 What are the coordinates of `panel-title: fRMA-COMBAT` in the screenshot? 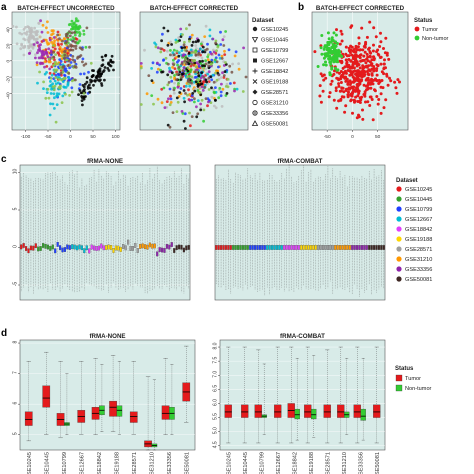 It's located at (300, 161).